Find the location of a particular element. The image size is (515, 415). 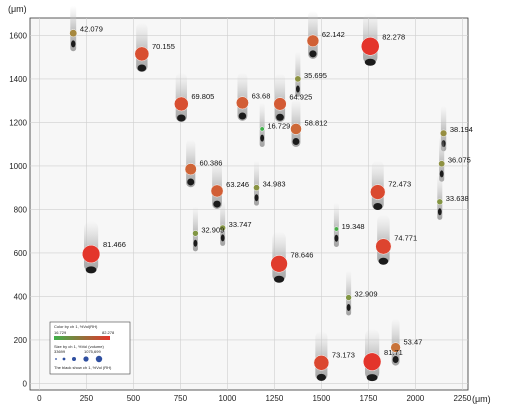

data-label: 69.805 is located at coordinates (202, 96).